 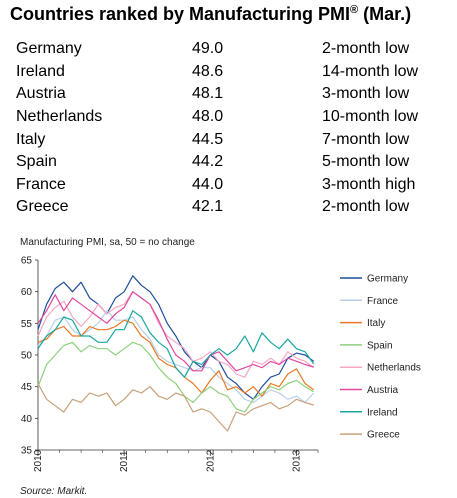 What do you see at coordinates (383, 301) in the screenshot?
I see `legend-label: France` at bounding box center [383, 301].